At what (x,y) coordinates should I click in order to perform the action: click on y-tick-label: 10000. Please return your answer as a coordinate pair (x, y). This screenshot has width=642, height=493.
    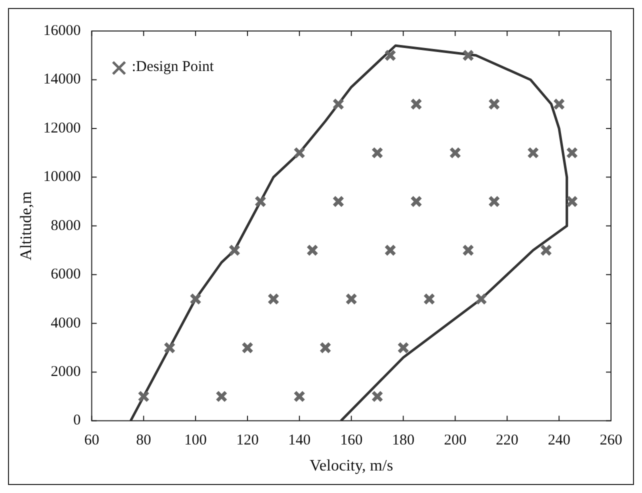
    Looking at the image, I should click on (62, 177).